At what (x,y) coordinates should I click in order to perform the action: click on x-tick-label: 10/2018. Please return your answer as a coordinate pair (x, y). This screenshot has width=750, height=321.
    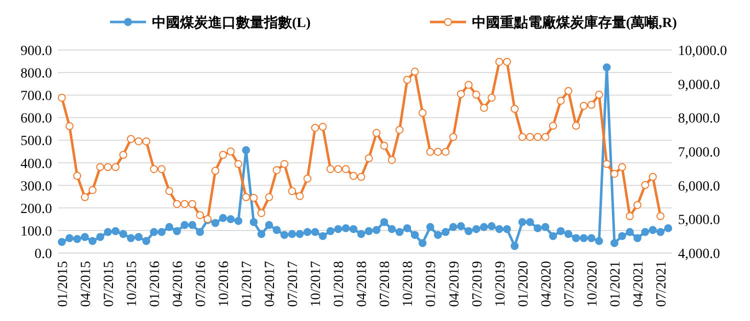
    Looking at the image, I should click on (408, 284).